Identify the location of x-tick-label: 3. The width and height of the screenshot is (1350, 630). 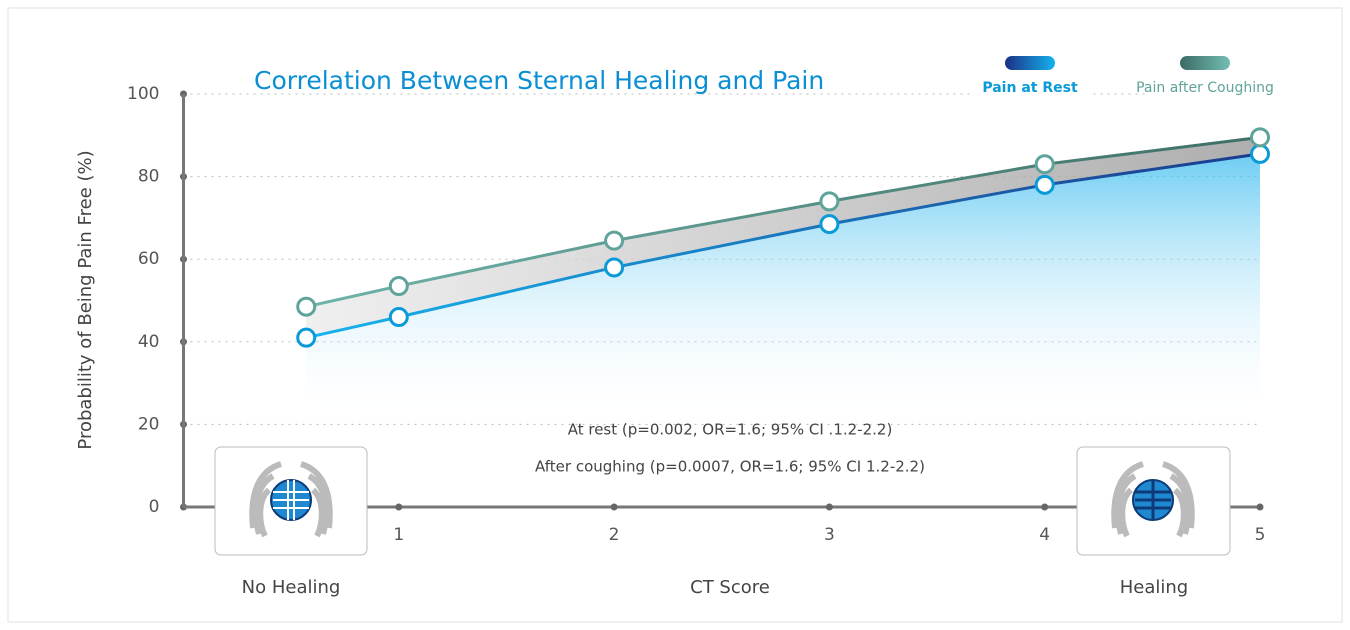
(829, 535).